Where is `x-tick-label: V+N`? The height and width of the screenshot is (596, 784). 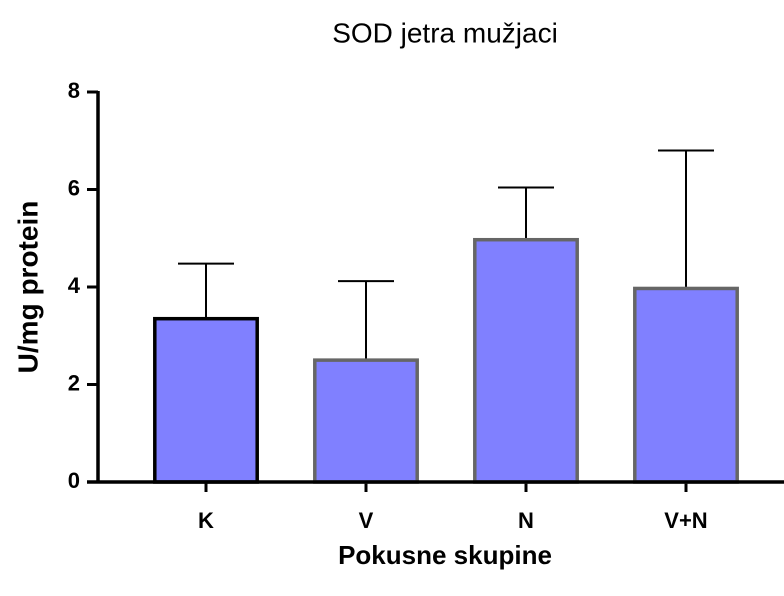 x-tick-label: V+N is located at coordinates (685, 520).